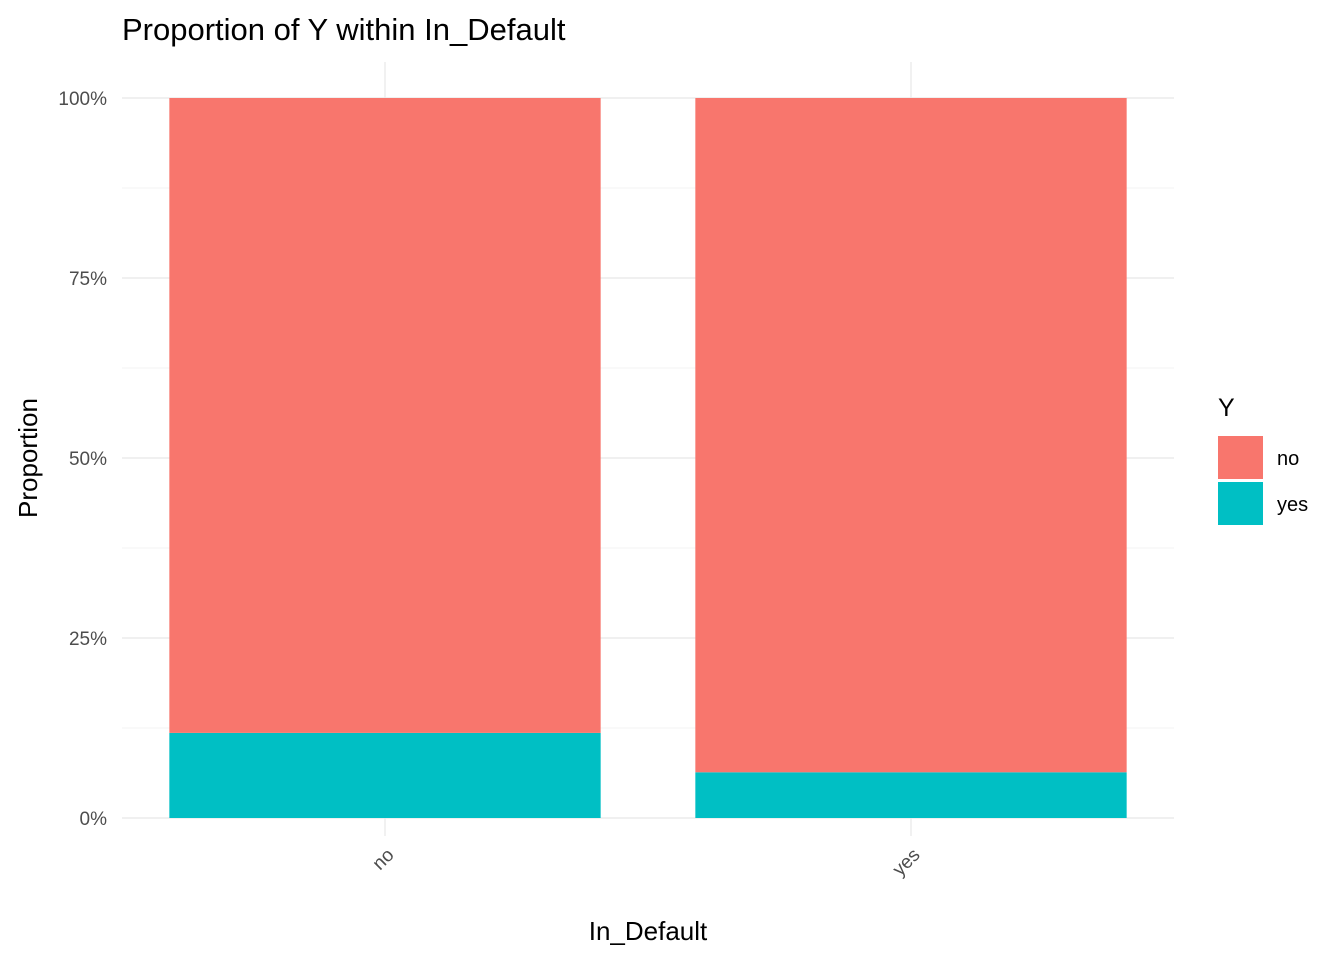 The width and height of the screenshot is (1344, 960). Describe the element at coordinates (88, 279) in the screenshot. I see `y-tick-label: 75%` at that location.